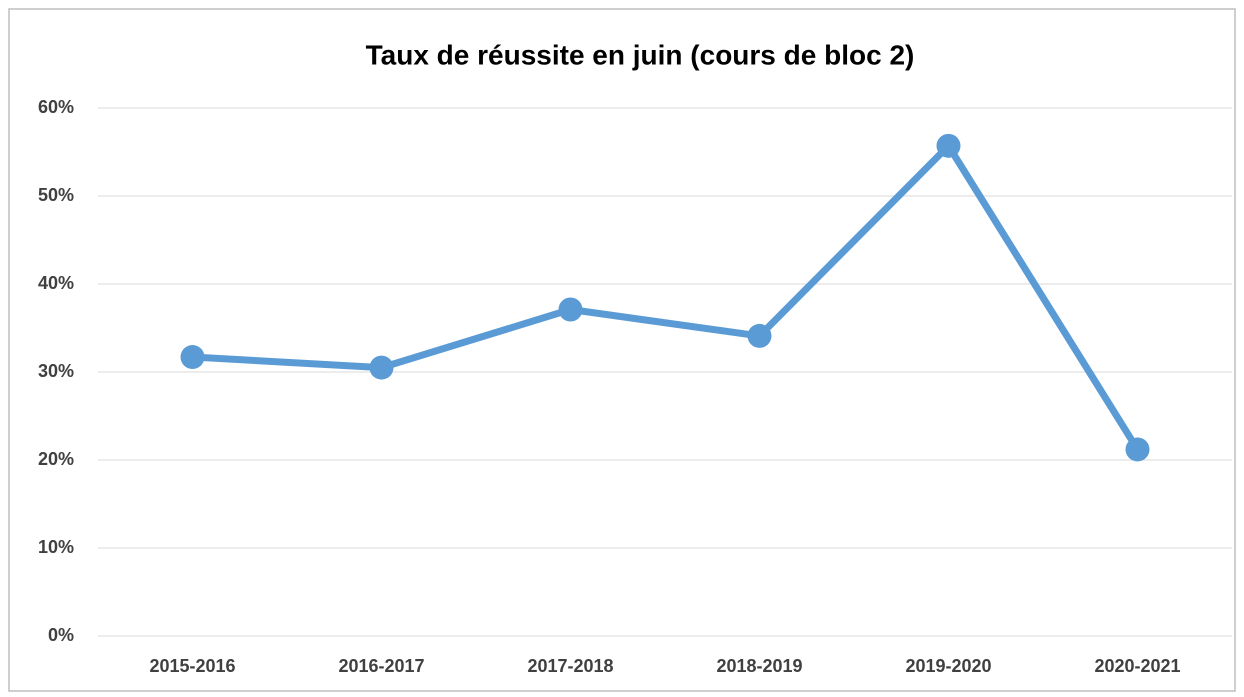  I want to click on x-tick-label: 2015-2016, so click(192, 666).